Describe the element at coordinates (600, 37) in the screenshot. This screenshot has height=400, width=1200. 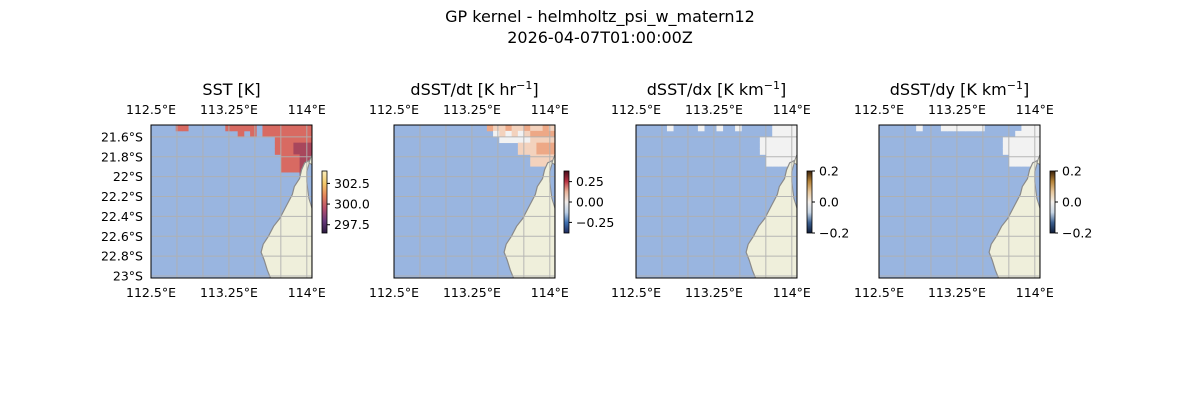
I see `figure-subtitle: 2026-04-07T01:00:00Z` at that location.